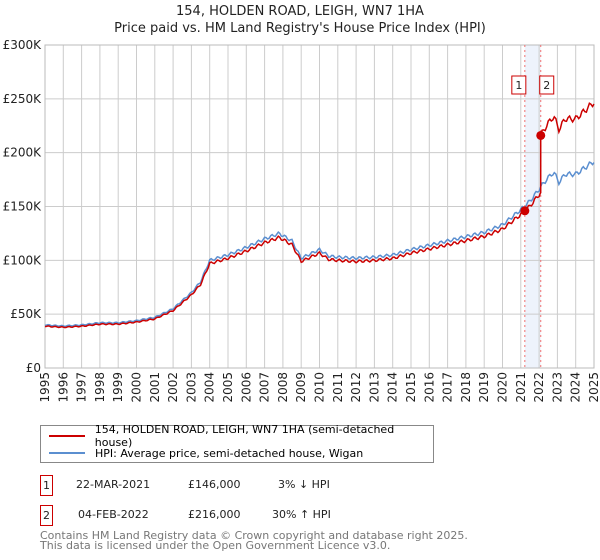 Image resolution: width=600 pixels, height=560 pixels. I want to click on legend-swatch-hpi, so click(67, 453).